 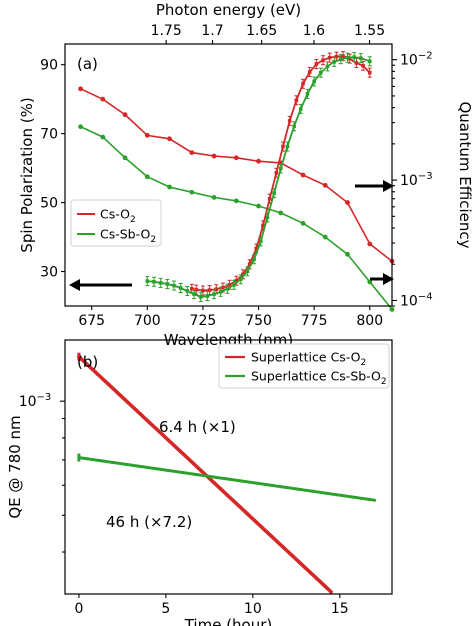 What do you see at coordinates (316, 376) in the screenshot?
I see `legend-name: Superlattice Cs-Sb-O` at bounding box center [316, 376].